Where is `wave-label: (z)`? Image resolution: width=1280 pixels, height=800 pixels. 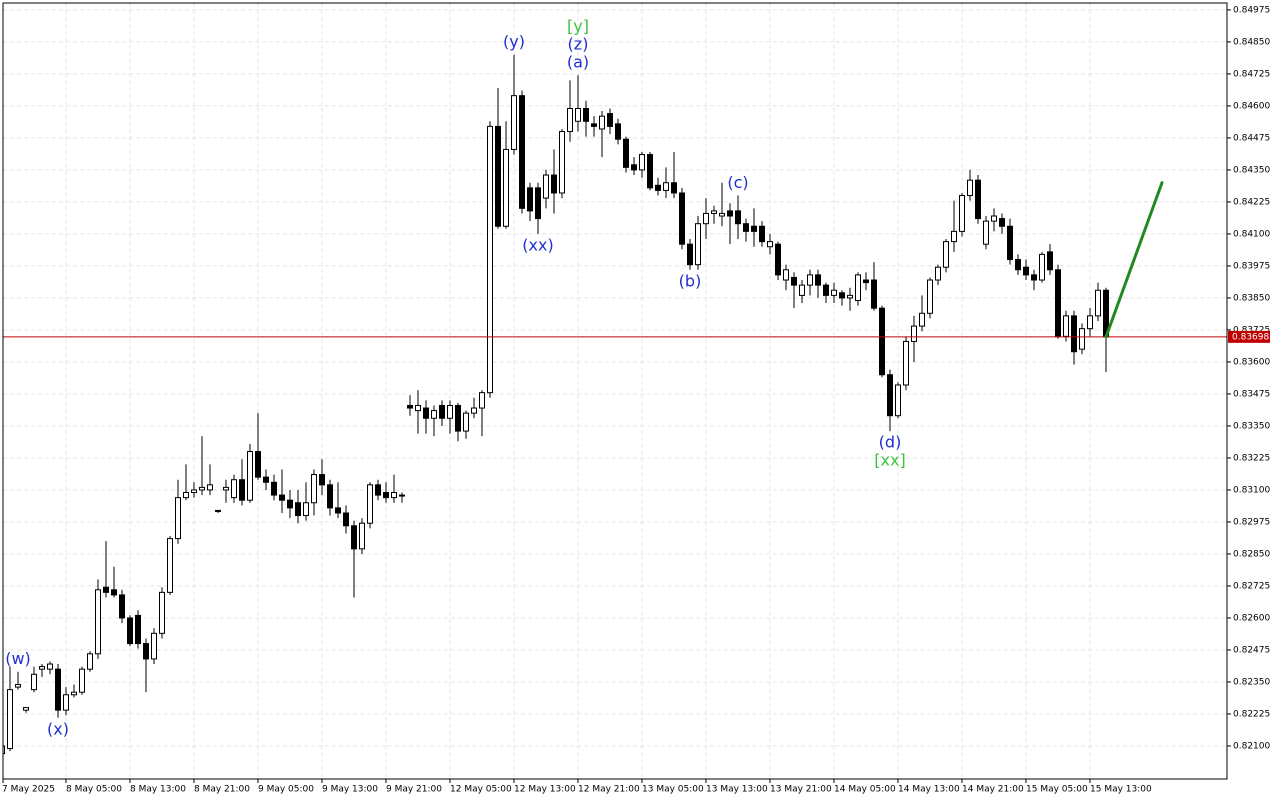 wave-label: (z) is located at coordinates (578, 44).